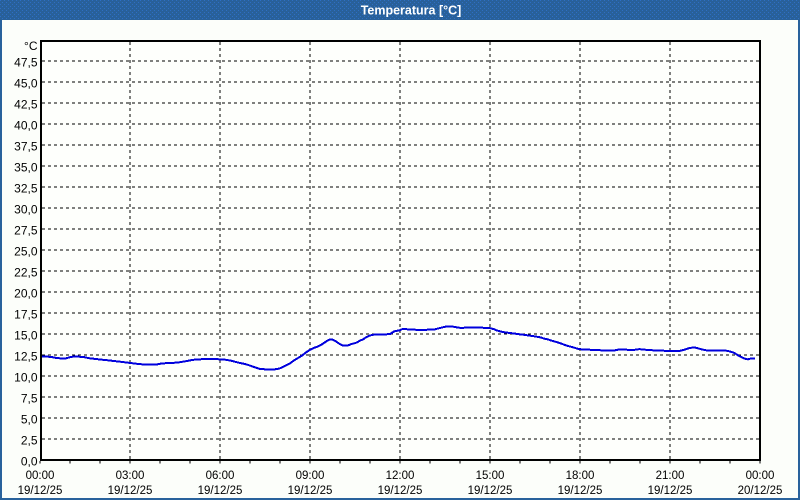  What do you see at coordinates (220, 476) in the screenshot?
I see `svg-text: 06:00` at bounding box center [220, 476].